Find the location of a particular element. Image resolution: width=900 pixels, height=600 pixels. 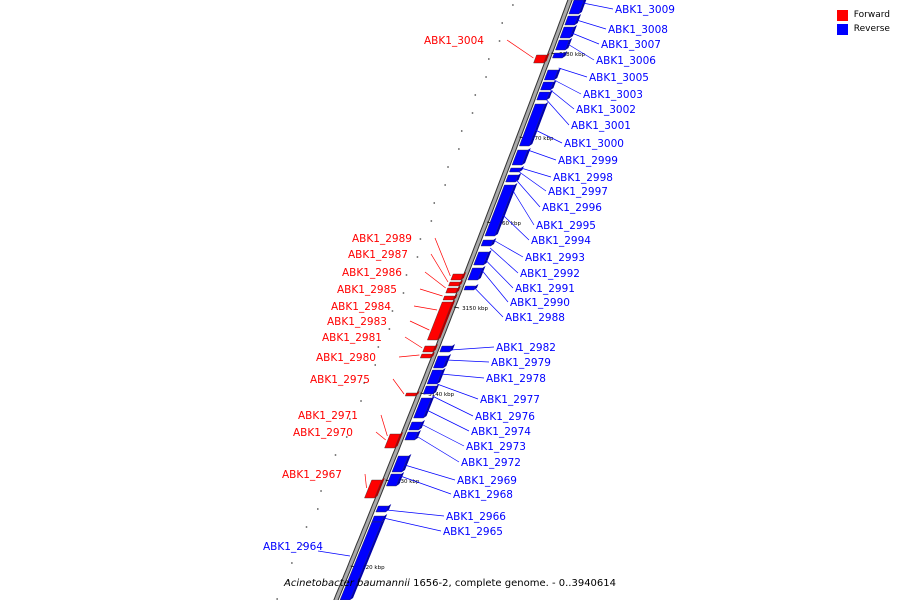

gene-label-reverse: ABK1_3002 is located at coordinates (606, 110).